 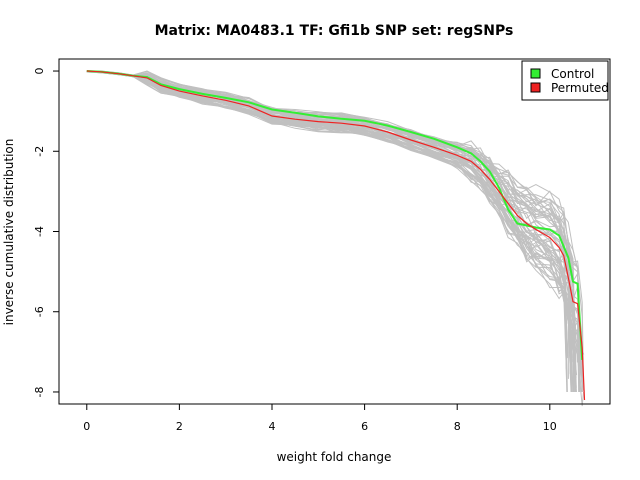 I want to click on x-tick-label: 10, so click(x=550, y=426).